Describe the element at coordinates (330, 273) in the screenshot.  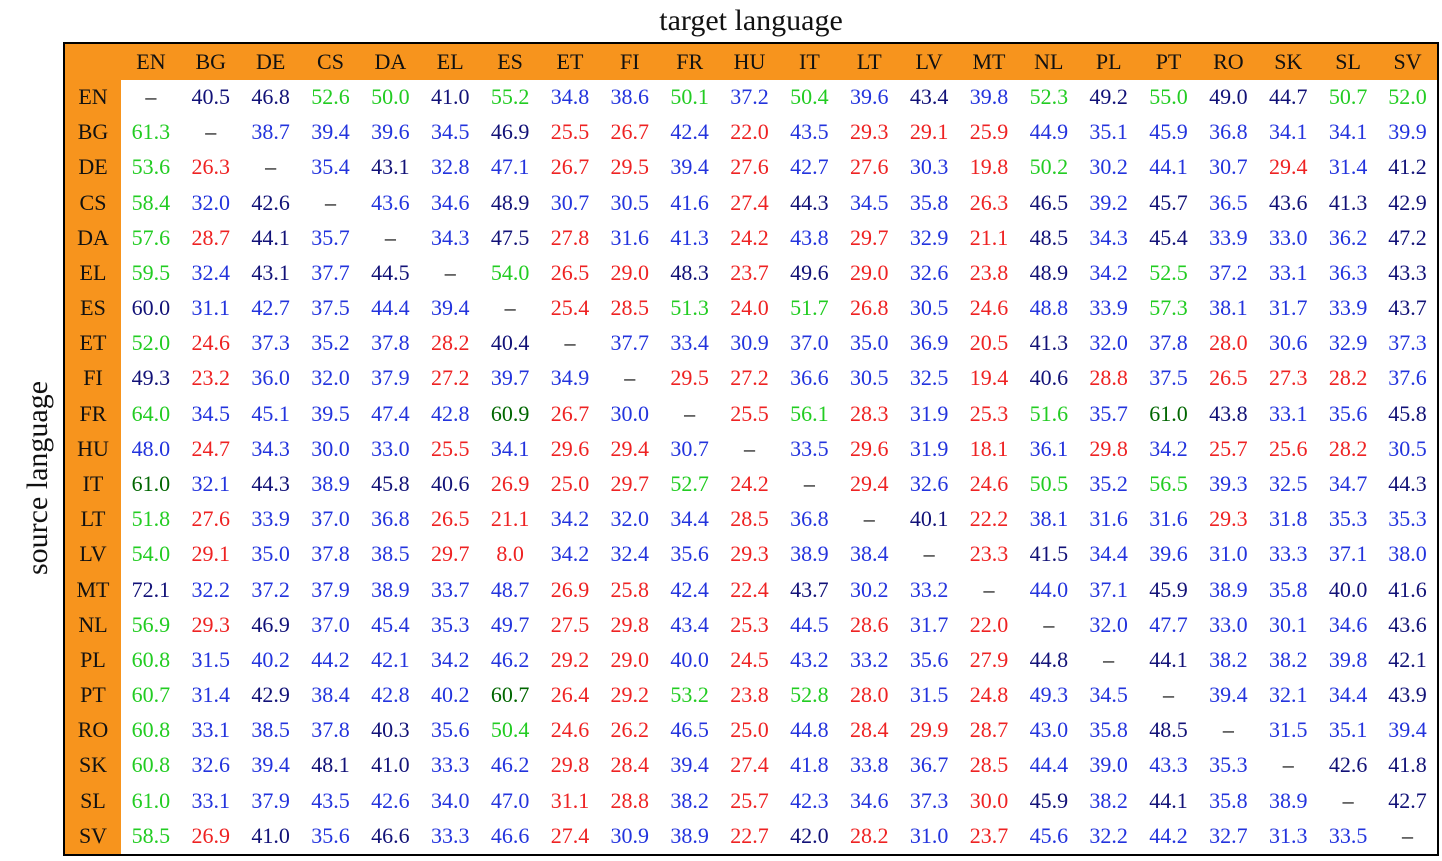
I see `score-cell: 37.7` at that location.